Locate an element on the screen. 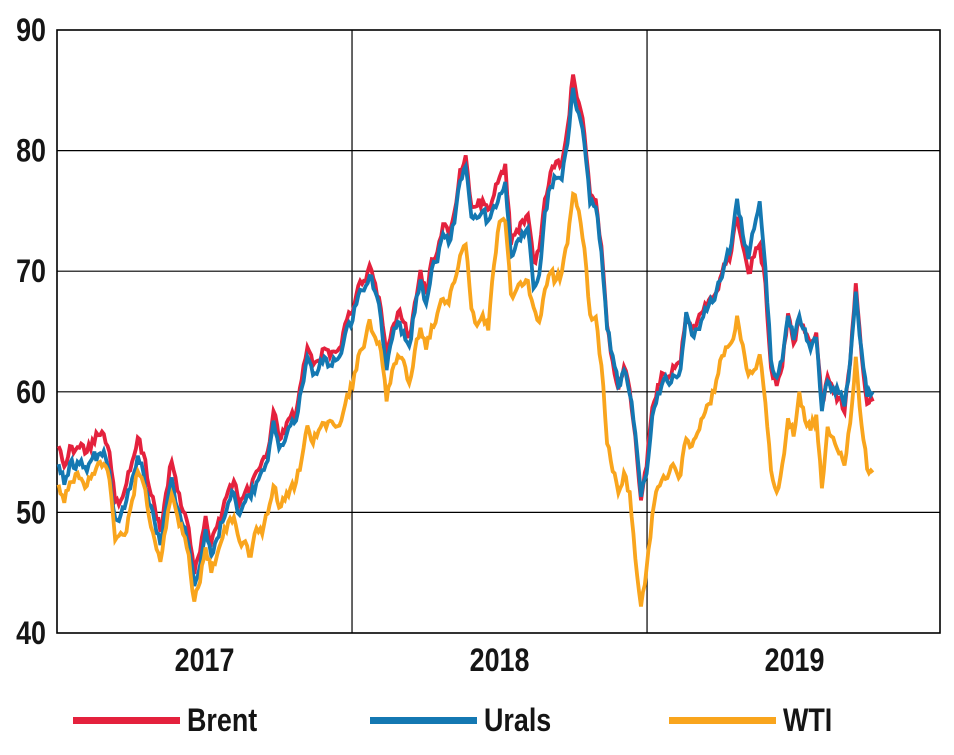 This screenshot has height=755, width=954. y-tick-label-90: 90 is located at coordinates (31, 31).